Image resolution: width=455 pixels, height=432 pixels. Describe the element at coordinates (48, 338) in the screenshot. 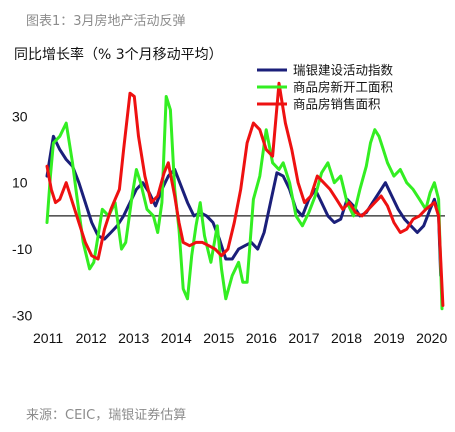

I see `x-tick-label: 2011` at that location.